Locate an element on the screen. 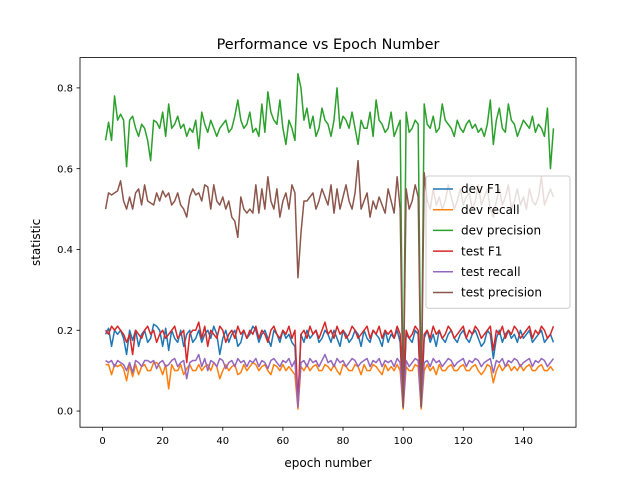 Image resolution: width=640 pixels, height=480 pixels. x-axis: 0 20 40 60 80 100 120 140 is located at coordinates (316, 437).